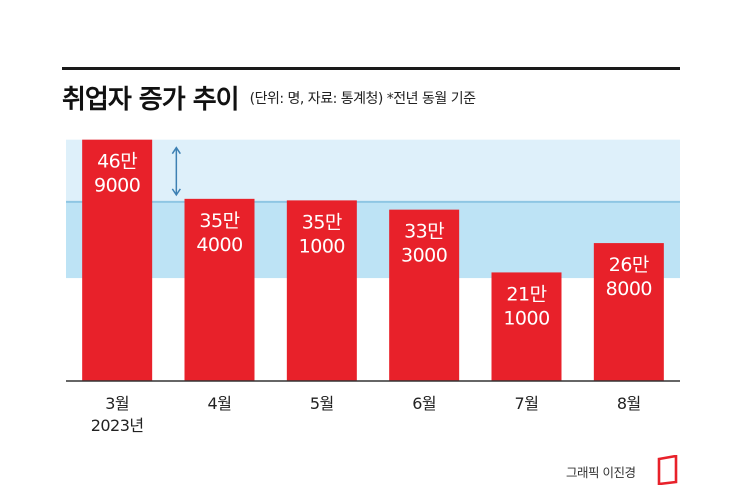  Describe the element at coordinates (424, 244) in the screenshot. I see `bar-data-label: 33만 3000` at that location.